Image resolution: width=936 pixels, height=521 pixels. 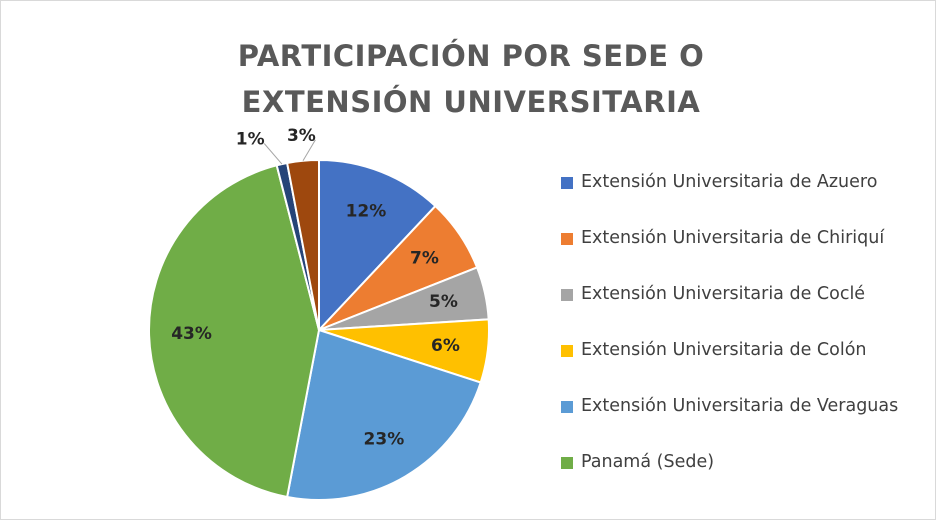 I want to click on legend-item: Extensión Universitaria de Chiriquí, so click(x=736, y=238).